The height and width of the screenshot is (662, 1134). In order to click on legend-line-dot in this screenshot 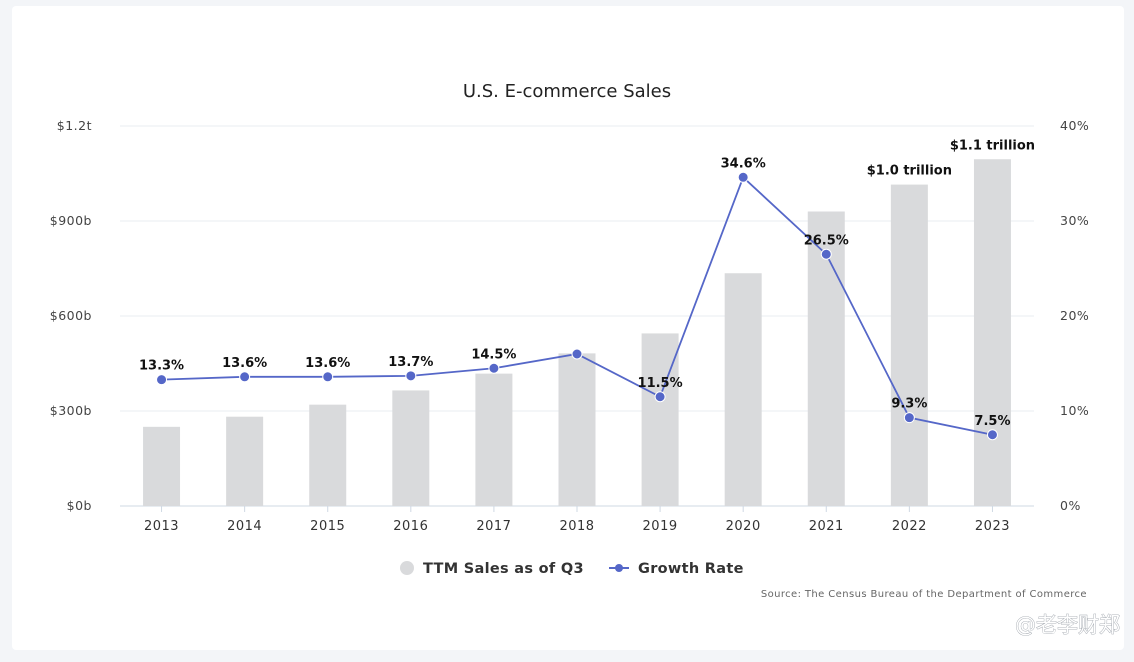, I will do `click(619, 568)`.